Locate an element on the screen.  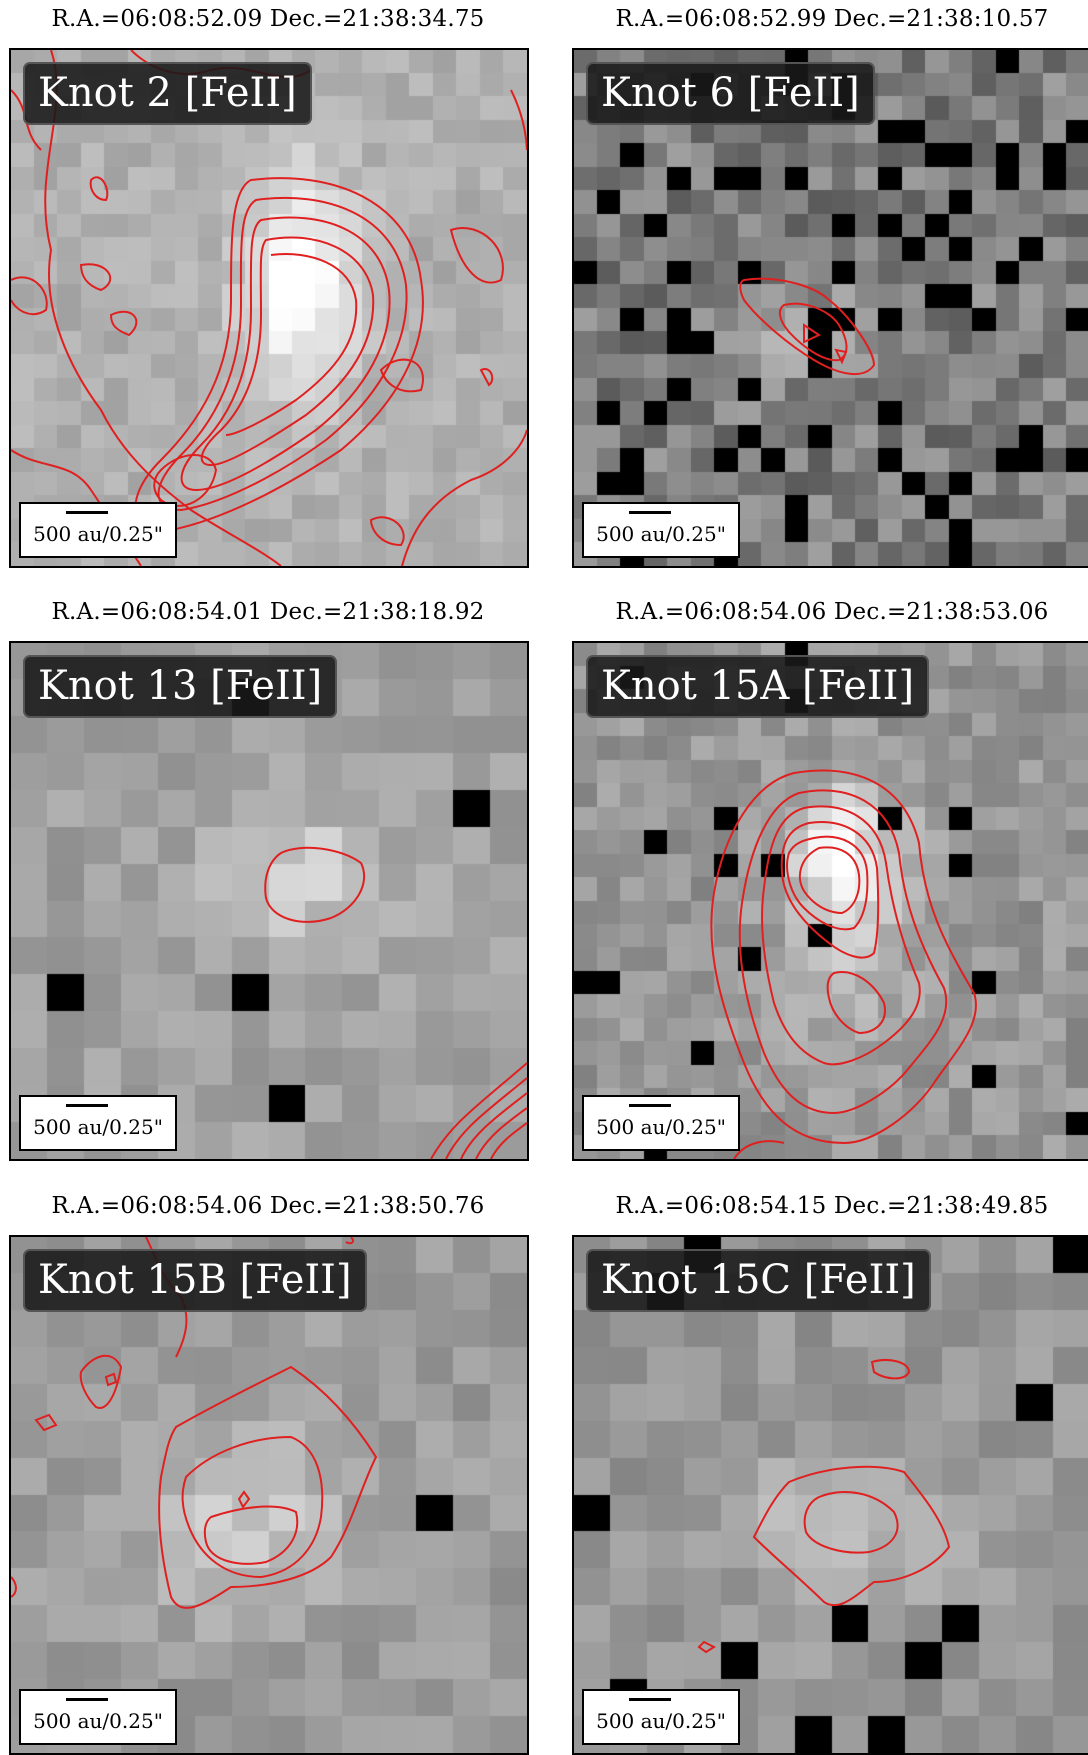
image-panel-knot-15c: Knot 15C [FeII] 500 au/0.25" is located at coordinates (830, 1495).